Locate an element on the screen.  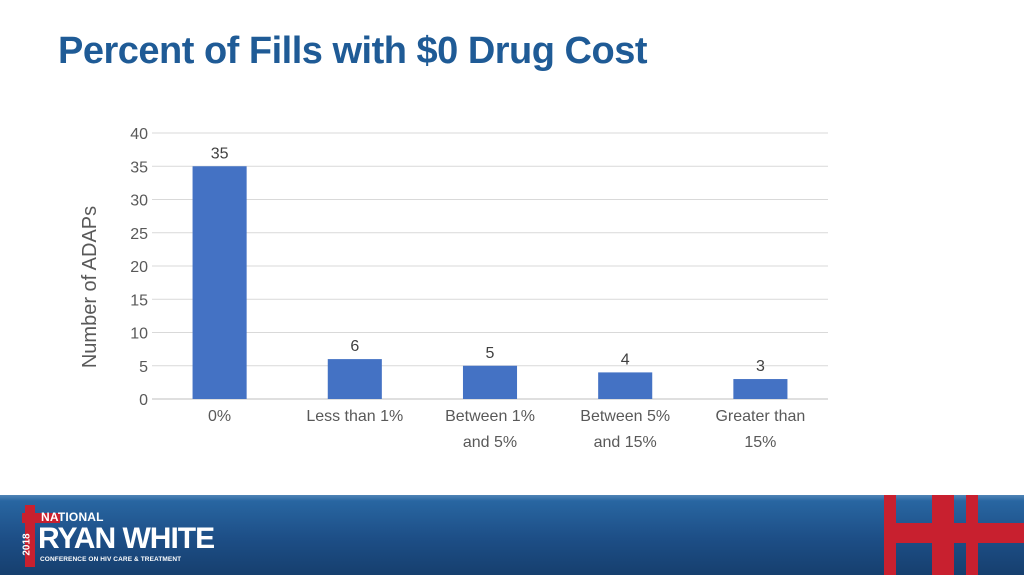
y-tick-label: 20 is located at coordinates (139, 267).